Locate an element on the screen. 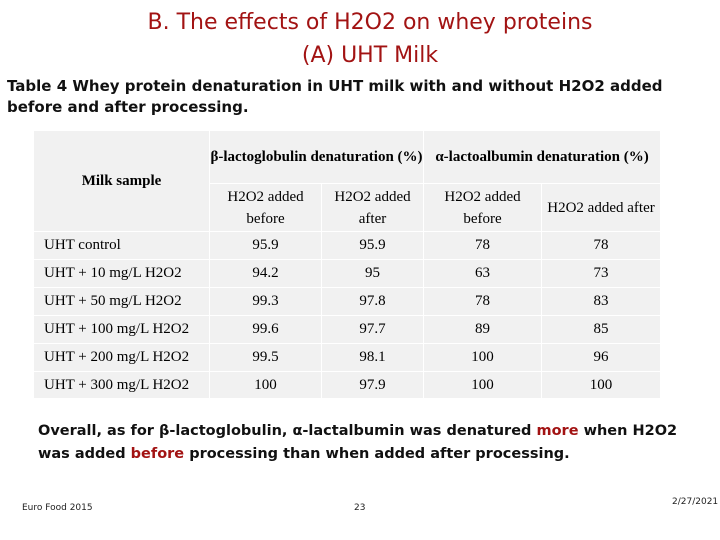  subheader-alpha-after: H2O2 added after is located at coordinates (601, 207).